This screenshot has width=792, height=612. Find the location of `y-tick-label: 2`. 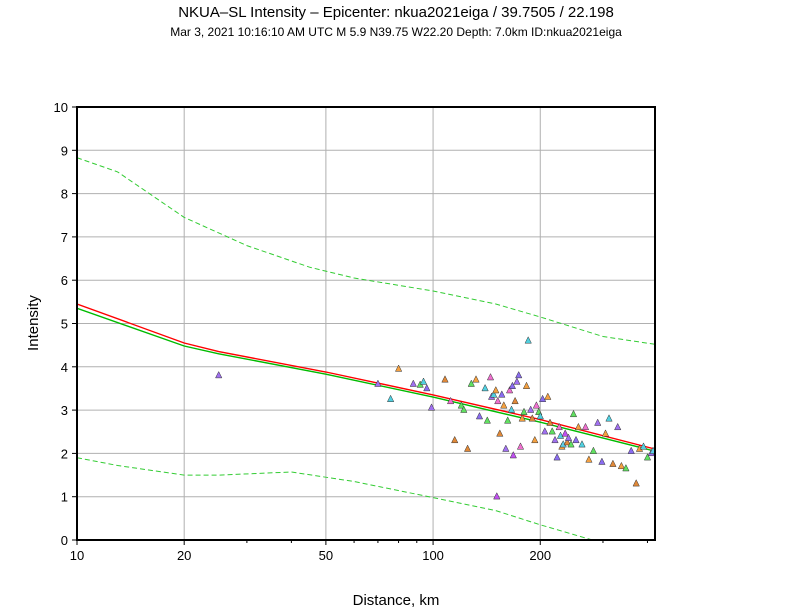

y-tick-label: 2 is located at coordinates (64, 453).